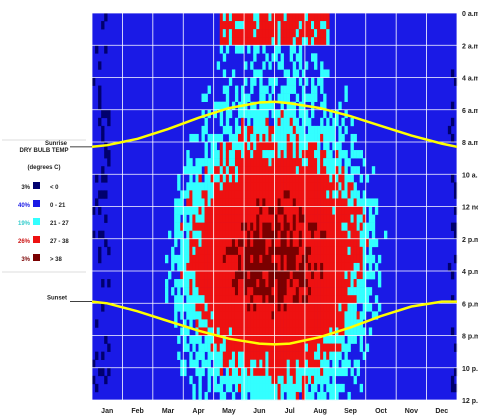 The height and width of the screenshot is (417, 478). Describe the element at coordinates (36, 239) in the screenshot. I see `legend-swatch` at that location.